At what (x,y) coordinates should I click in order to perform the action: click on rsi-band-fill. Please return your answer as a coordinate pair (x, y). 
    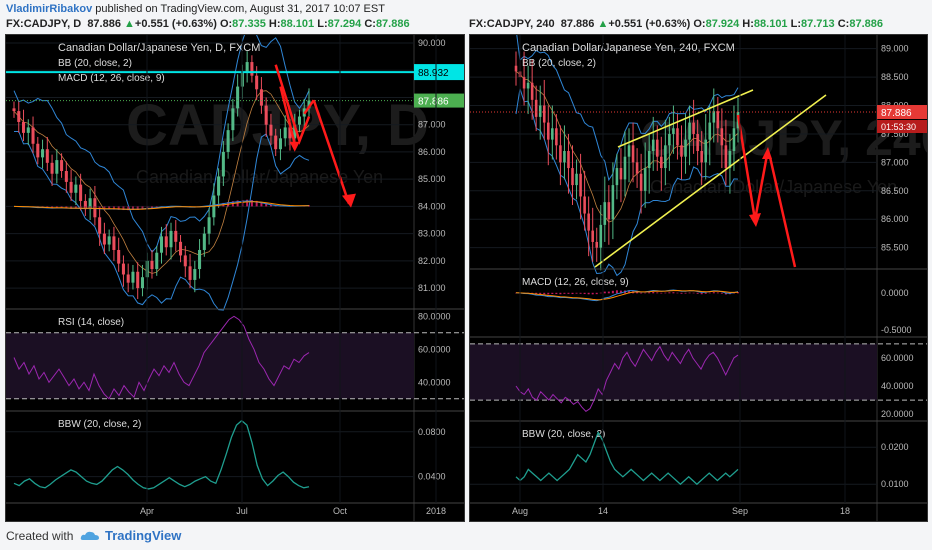
    Looking at the image, I should click on (673, 372).